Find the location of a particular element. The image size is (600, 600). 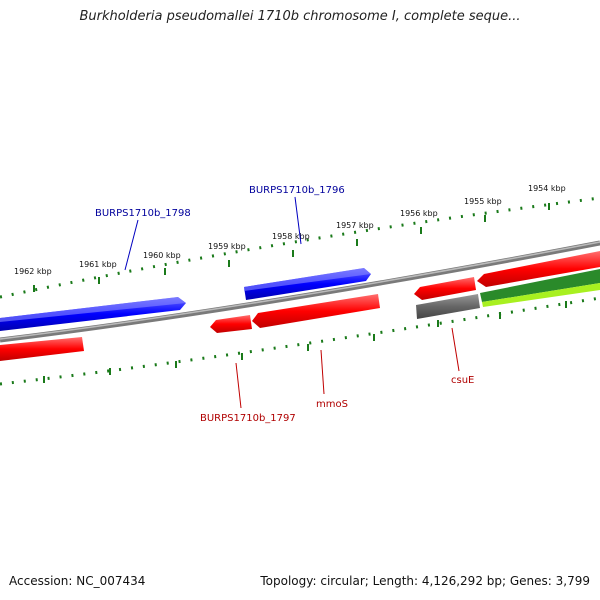

feature-green is located at coordinates (540, 288).